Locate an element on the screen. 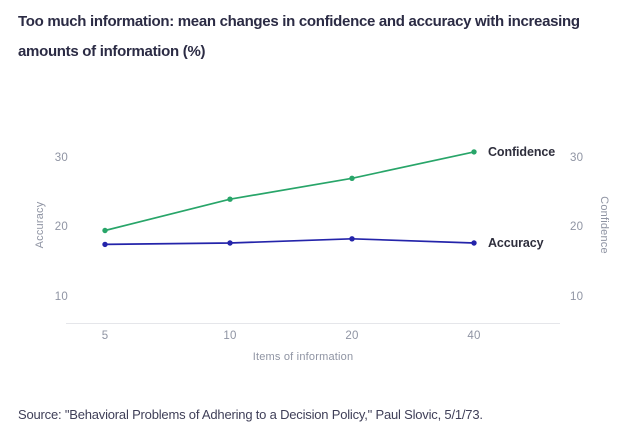 This screenshot has width=637, height=439. right-ytick-10: 10 is located at coordinates (577, 297).